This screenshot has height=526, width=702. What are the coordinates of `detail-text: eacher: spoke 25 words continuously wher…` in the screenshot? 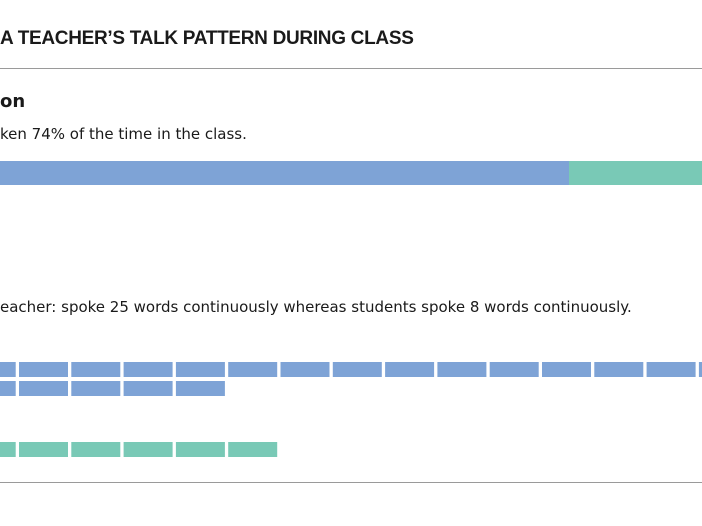 It's located at (316, 307).